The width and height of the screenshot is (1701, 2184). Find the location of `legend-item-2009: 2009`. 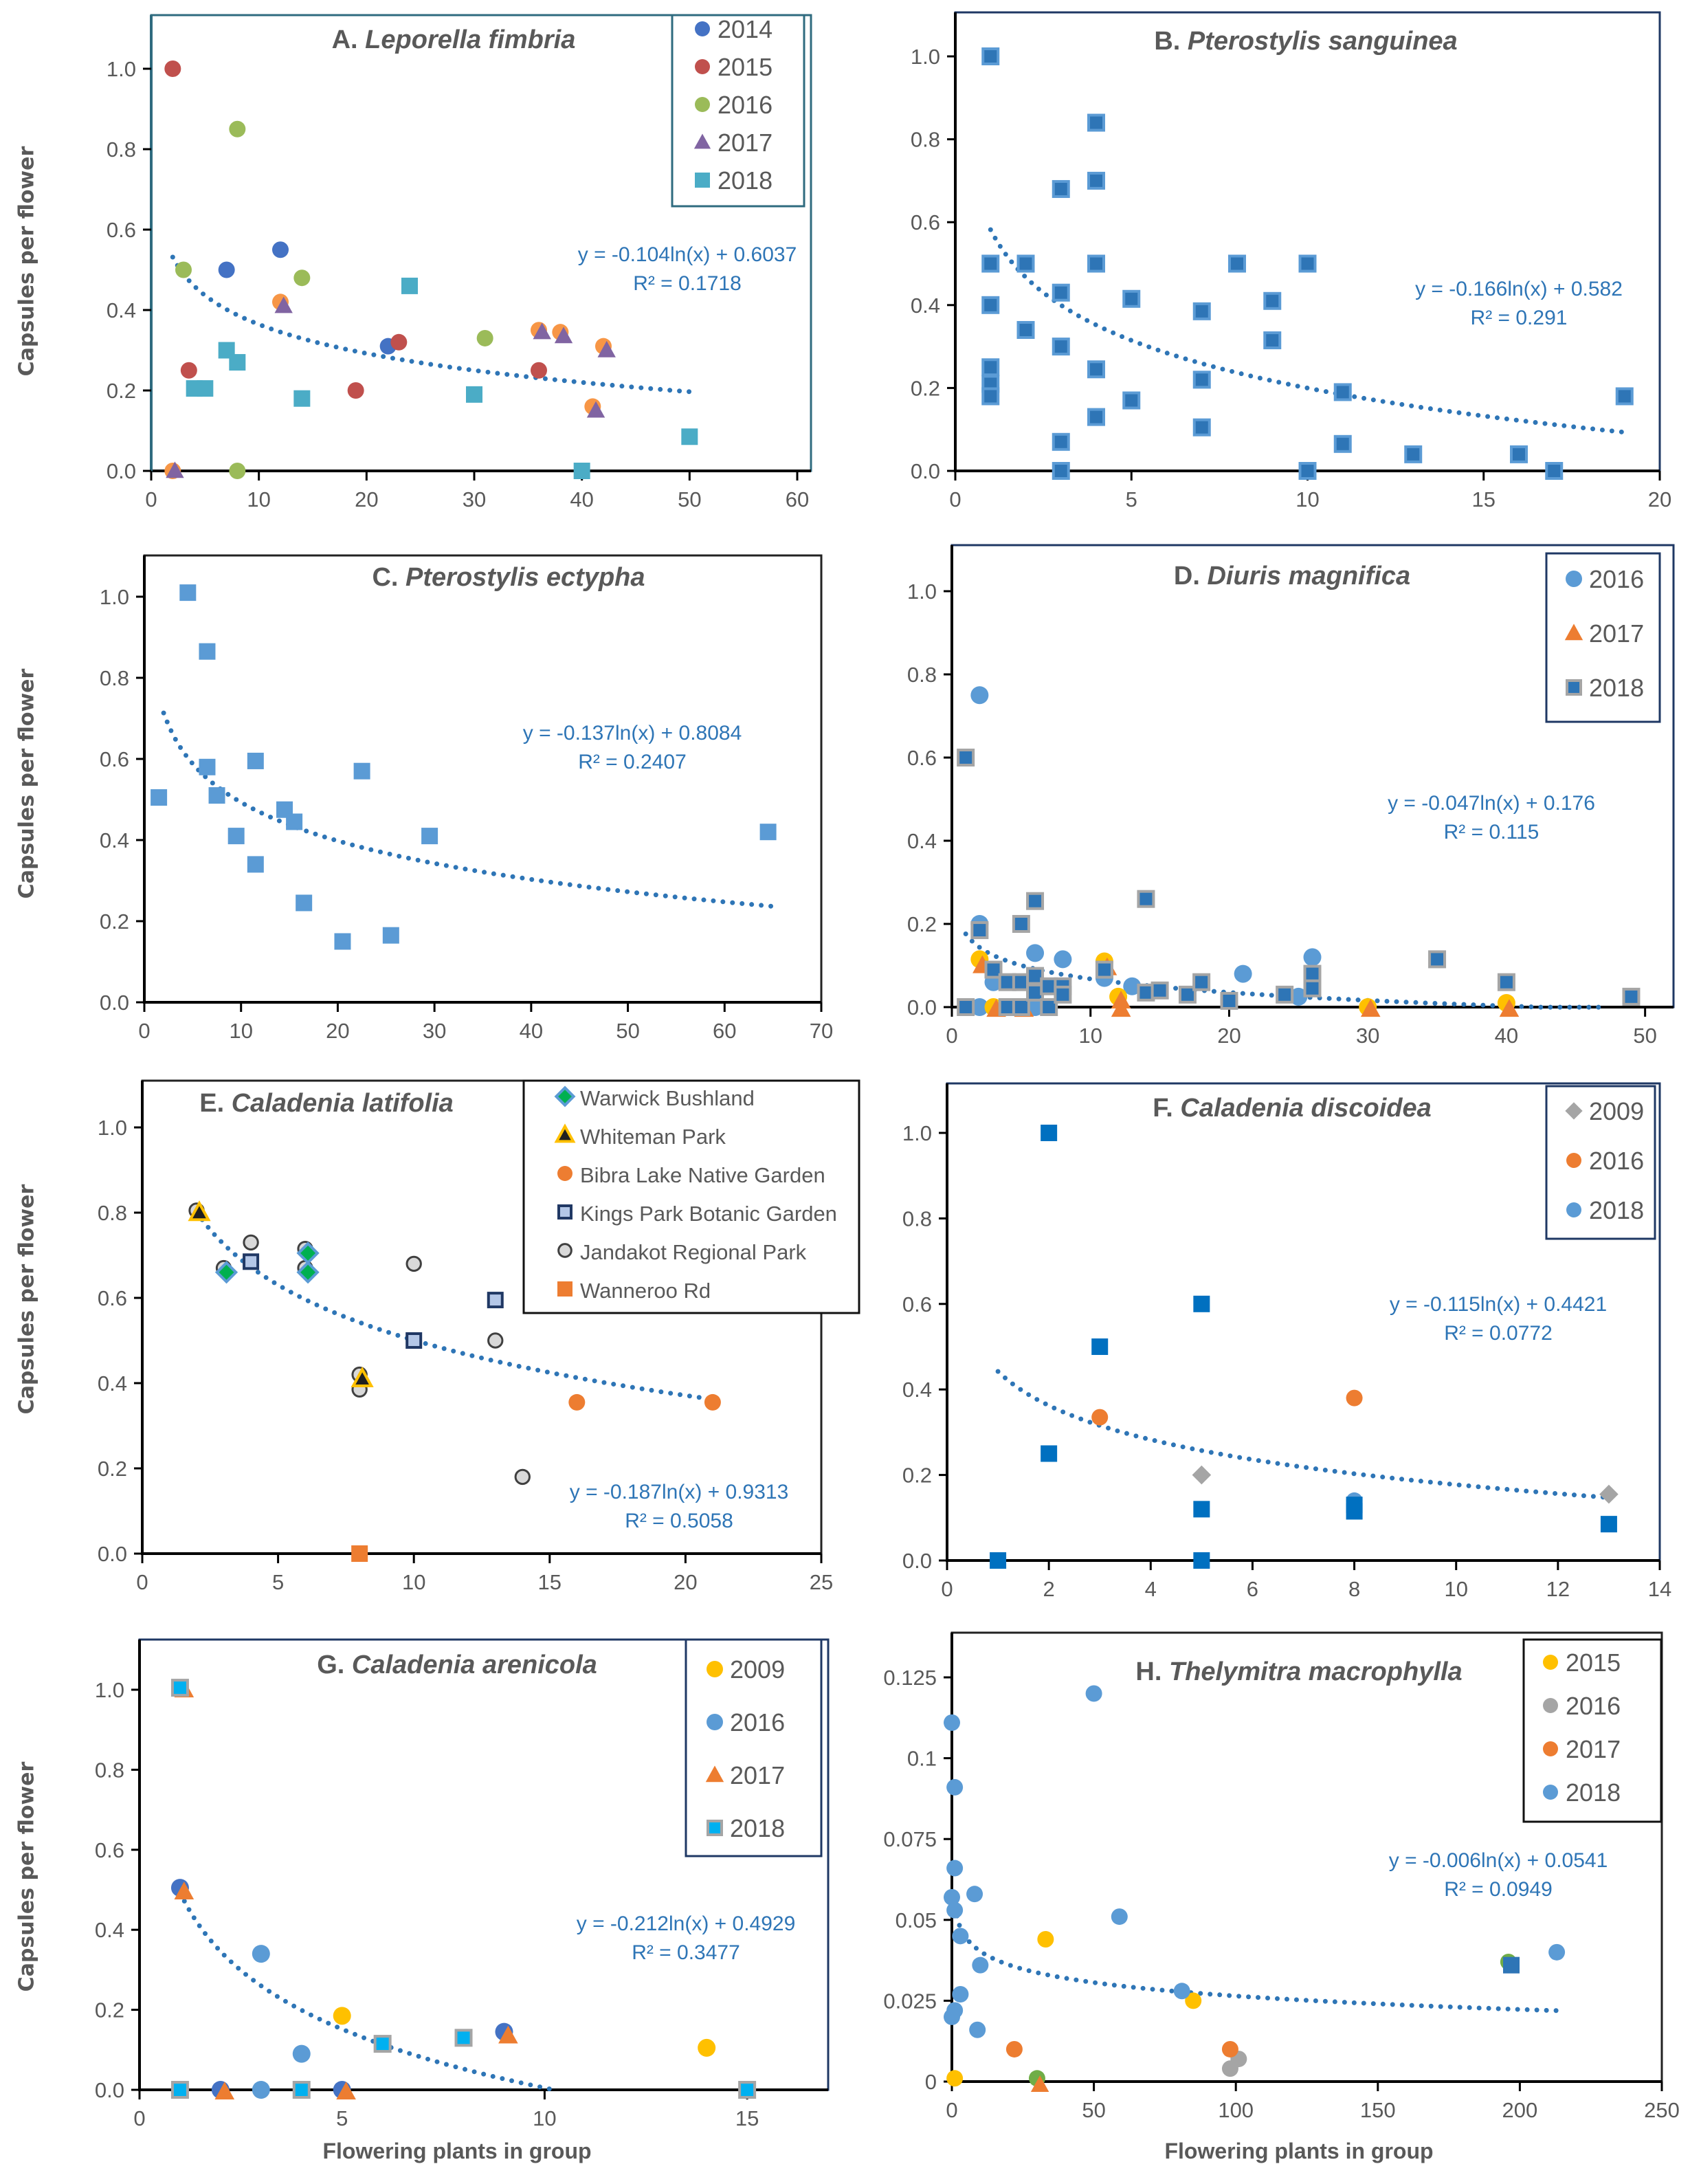

legend-item-2009: 2009 is located at coordinates (746, 1669).